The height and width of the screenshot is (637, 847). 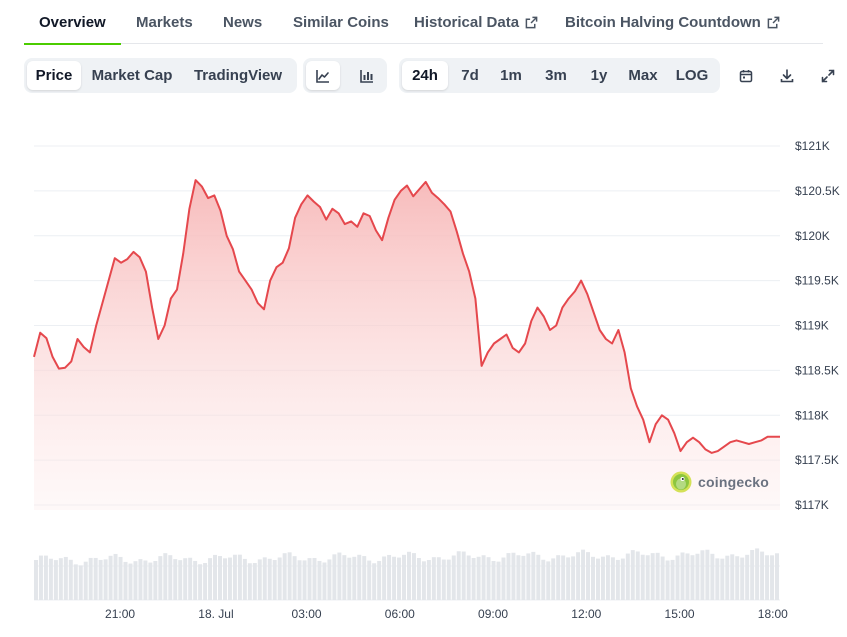 I want to click on y-tick-label: $119K, so click(x=812, y=326).